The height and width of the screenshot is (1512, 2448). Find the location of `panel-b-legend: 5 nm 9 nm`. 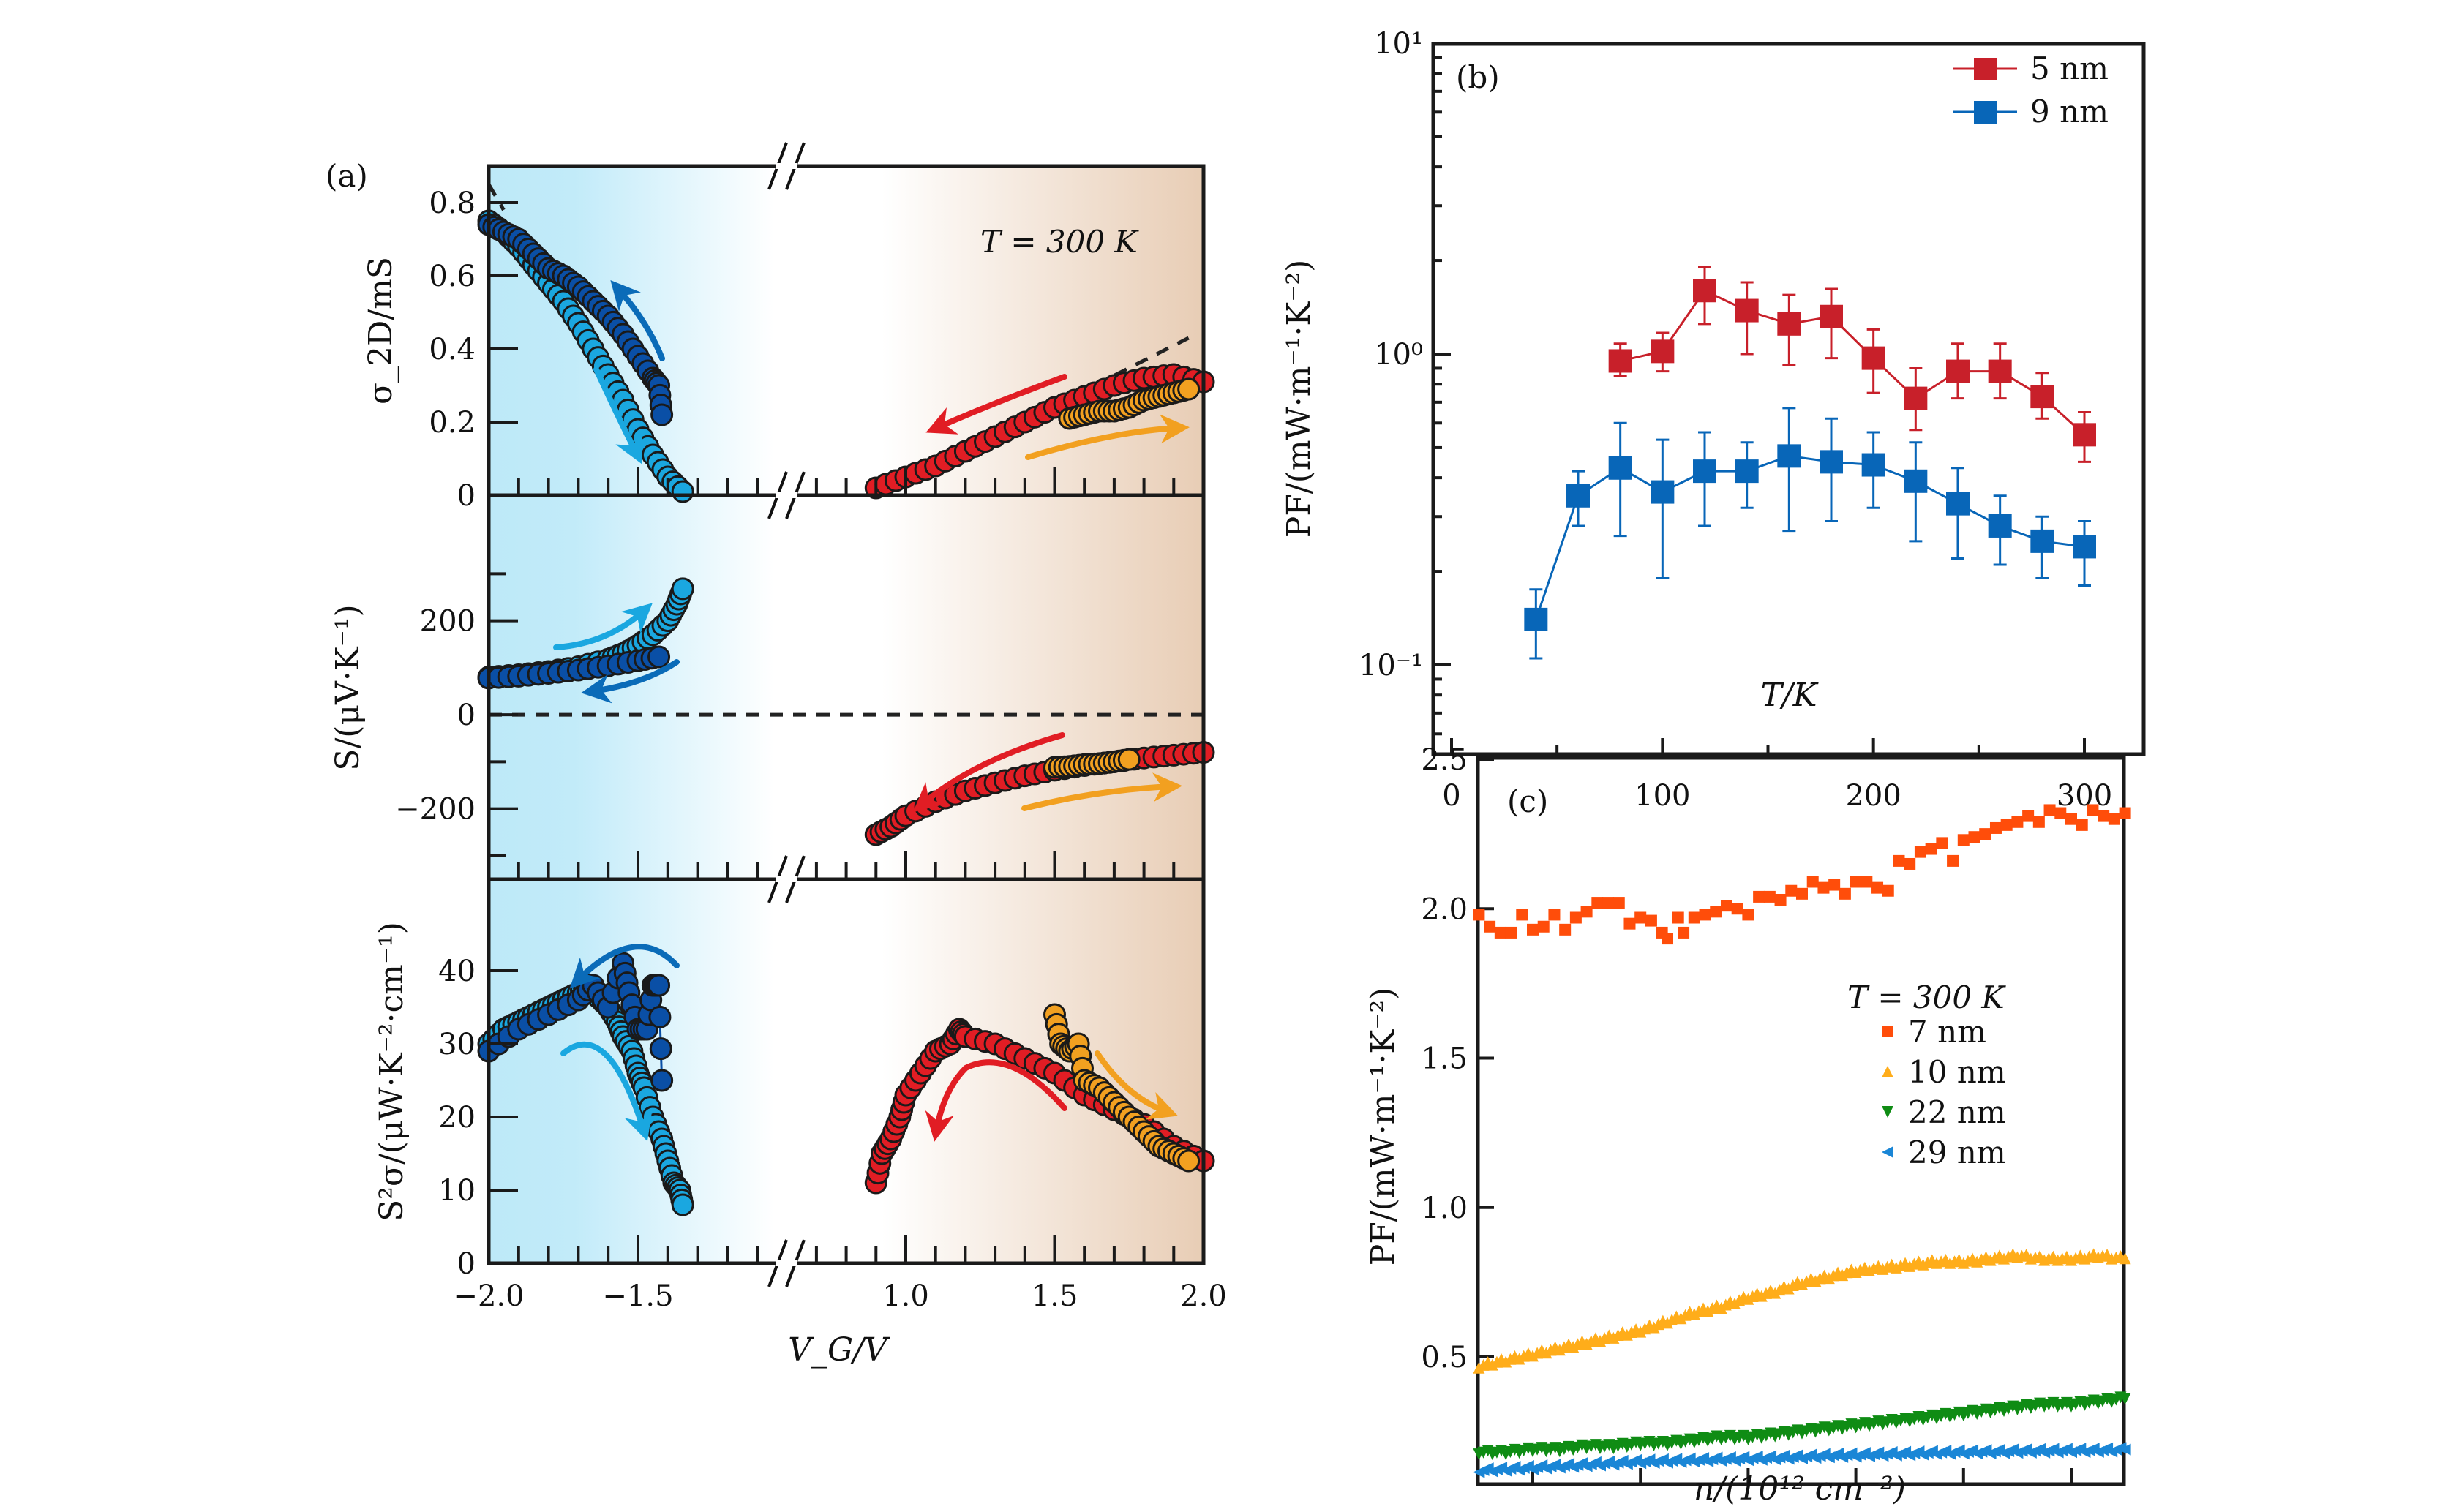

panel-b-legend: 5 nm 9 nm is located at coordinates (2031, 90).